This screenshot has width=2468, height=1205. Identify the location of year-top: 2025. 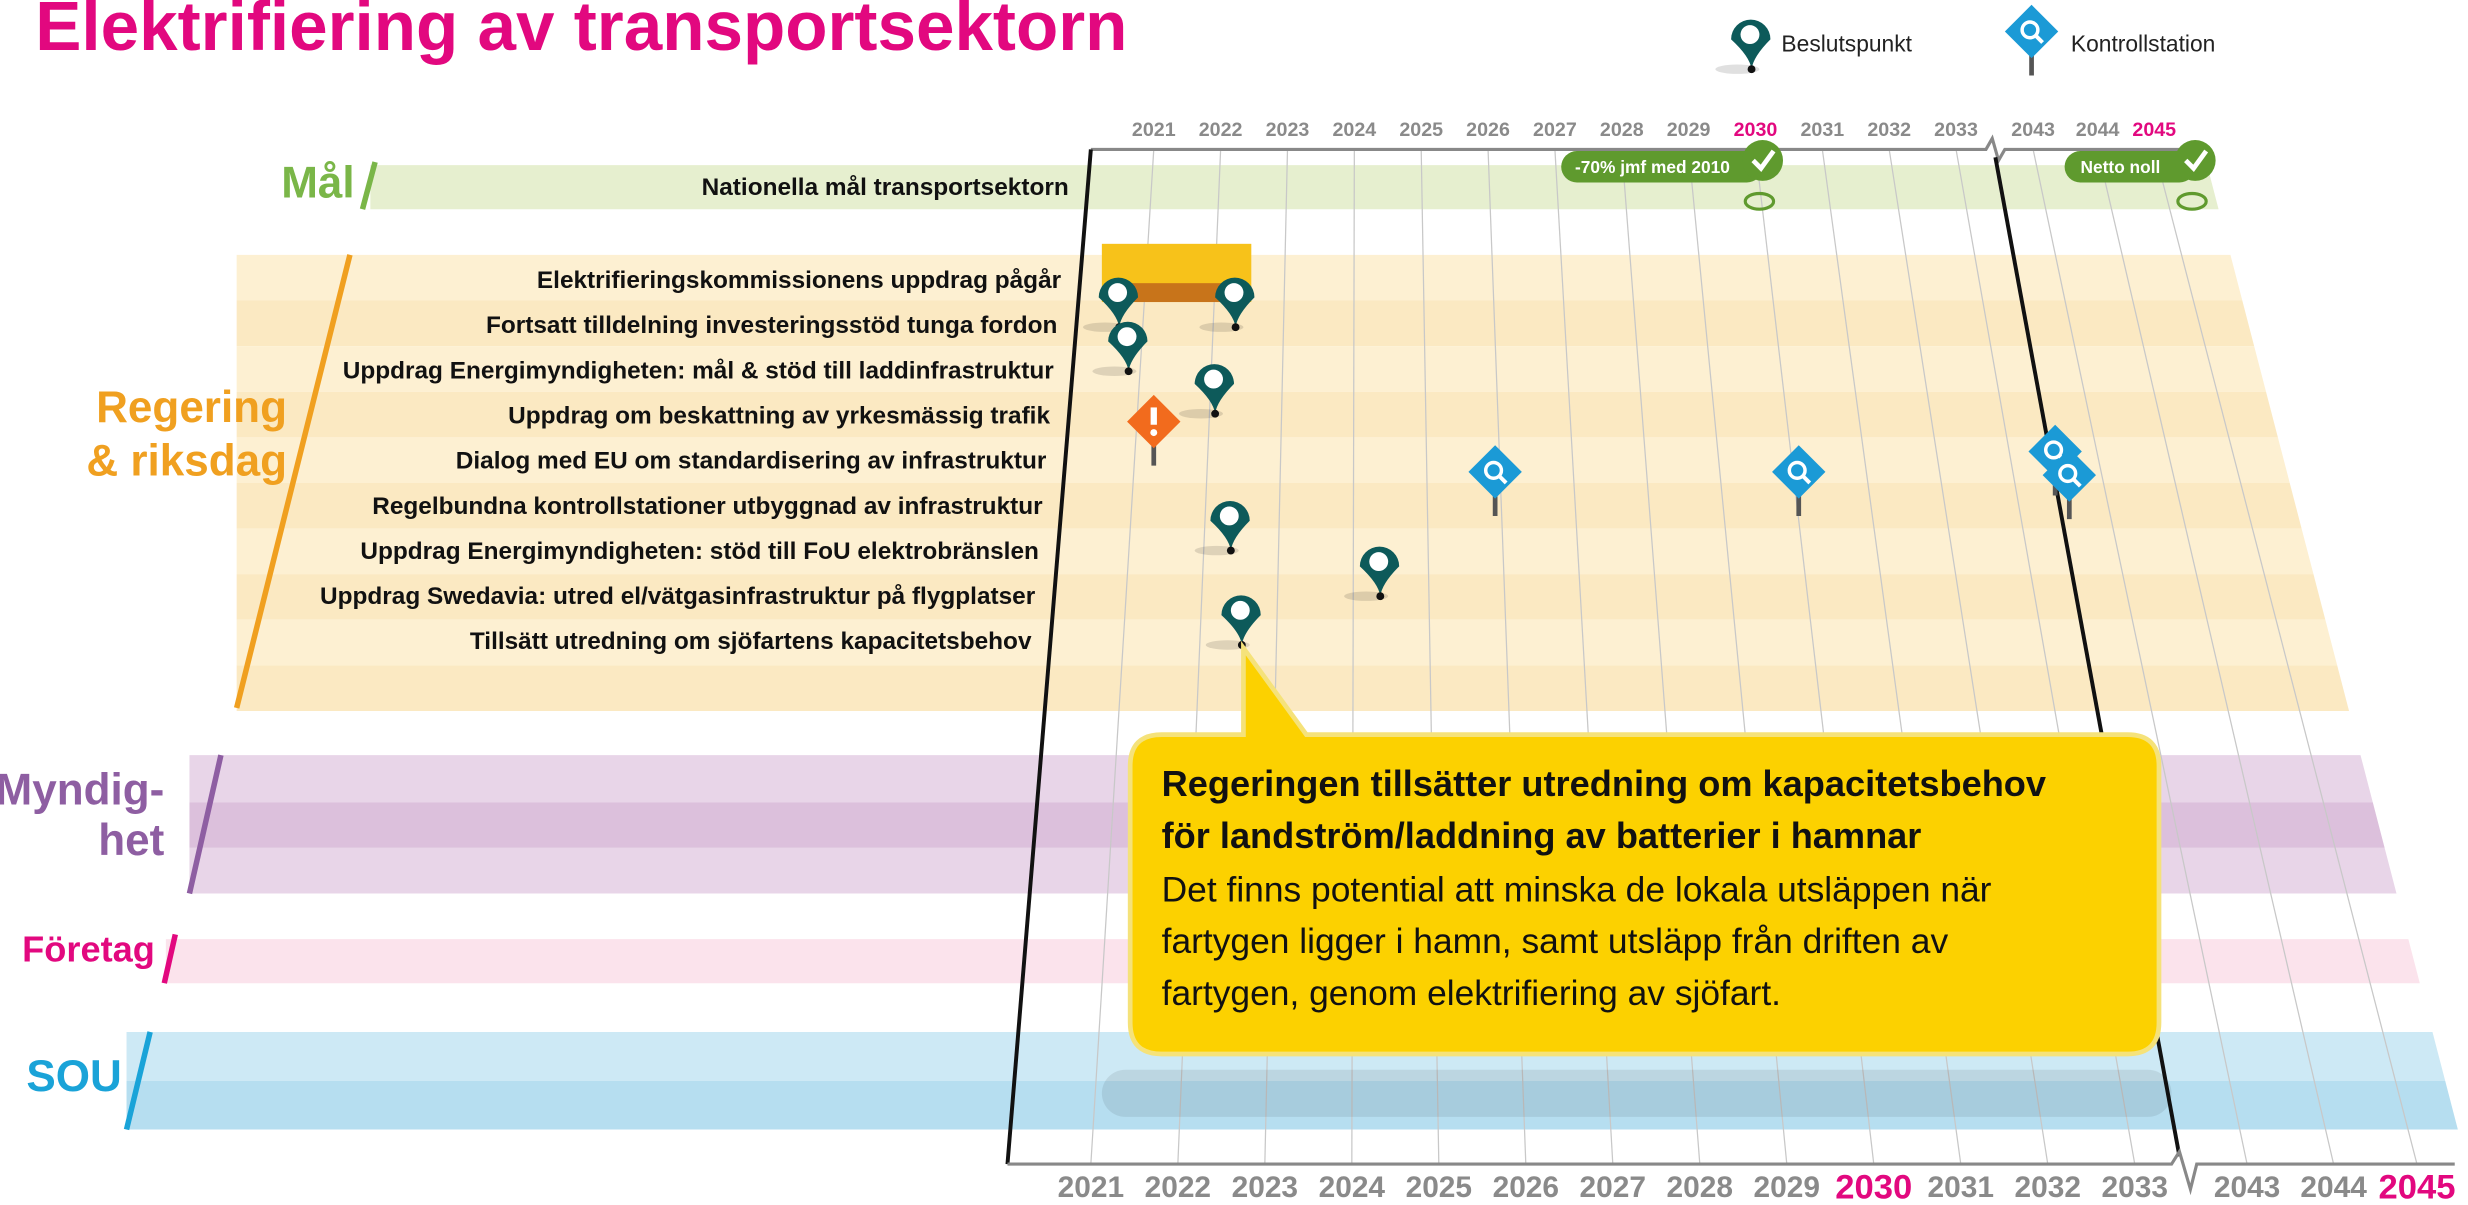
(1421, 130).